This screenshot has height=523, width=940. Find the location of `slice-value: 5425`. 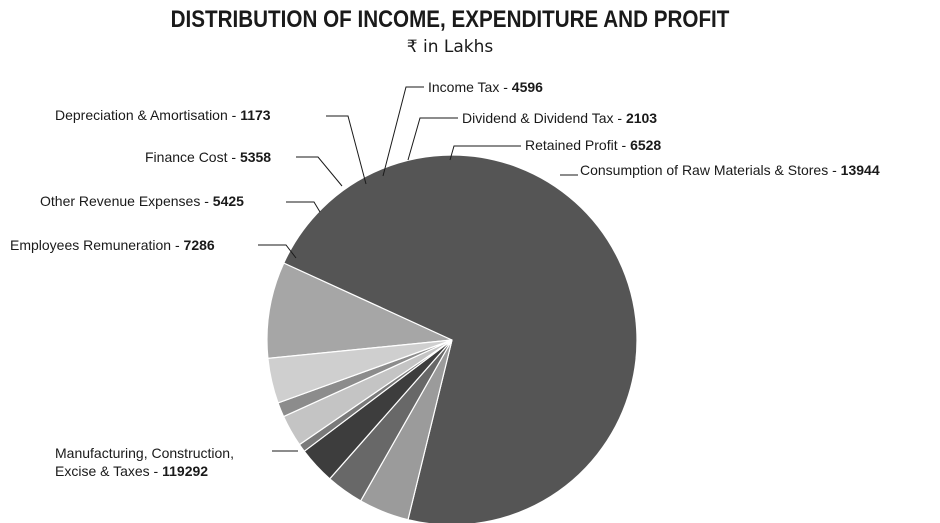

slice-value: 5425 is located at coordinates (228, 201).